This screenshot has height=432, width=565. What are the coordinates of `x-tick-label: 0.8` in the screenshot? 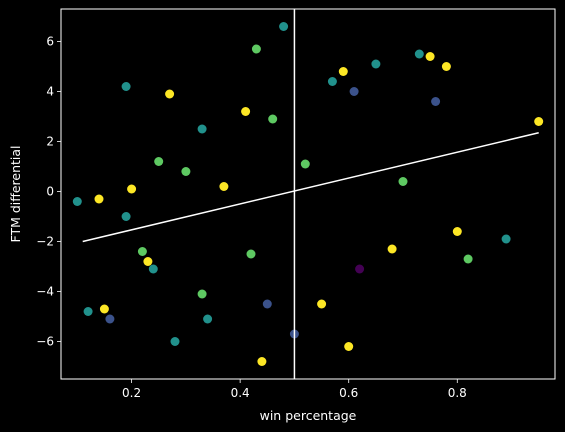 It's located at (457, 393).